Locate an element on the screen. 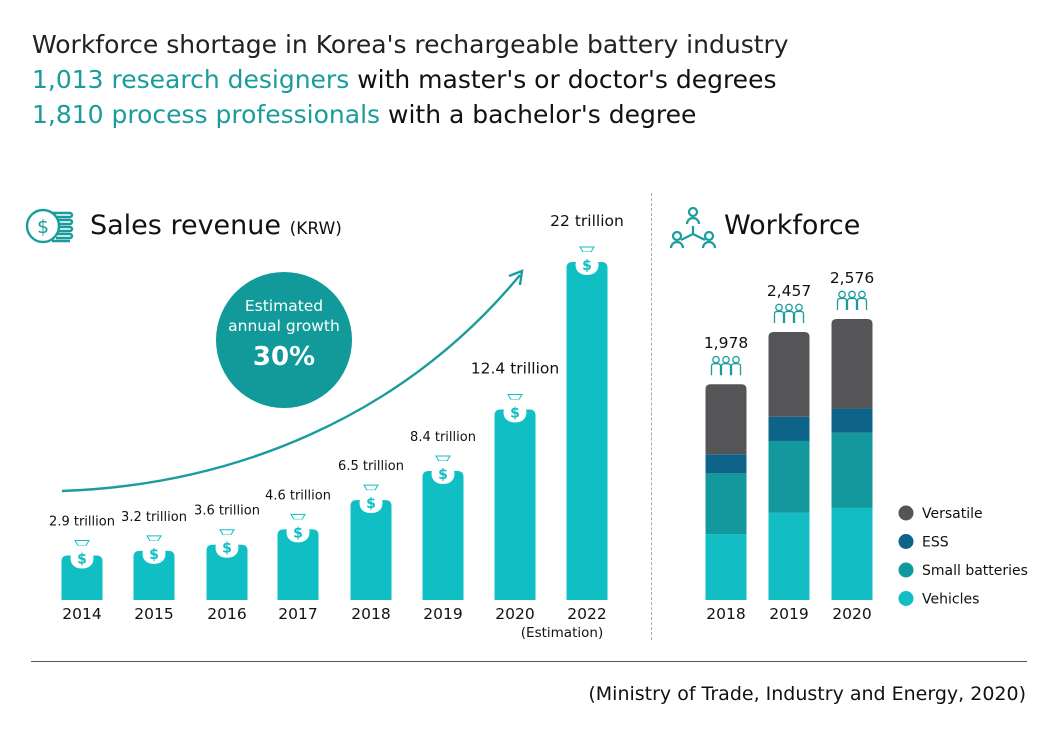 This screenshot has height=742, width=1060. sales-value-label: 6.5 trillion is located at coordinates (371, 466).